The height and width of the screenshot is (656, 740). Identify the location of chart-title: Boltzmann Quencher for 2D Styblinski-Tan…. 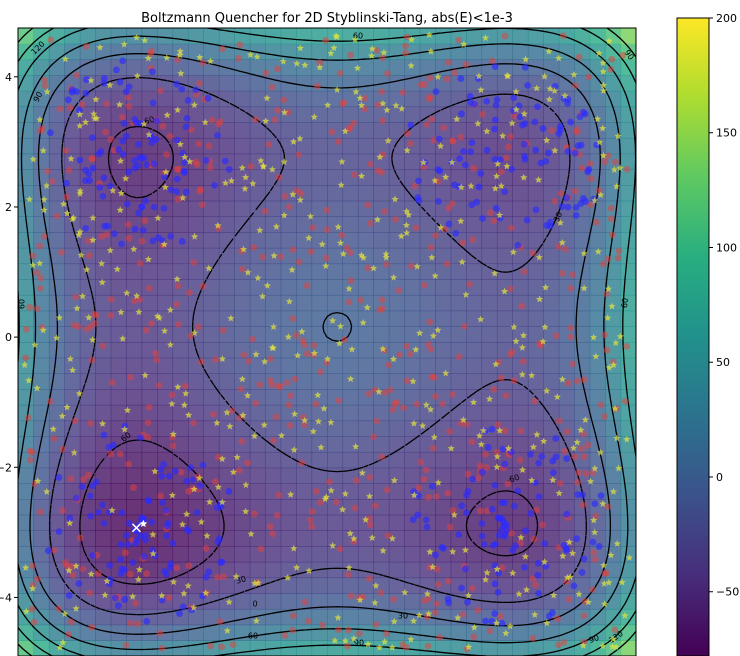
(327, 18).